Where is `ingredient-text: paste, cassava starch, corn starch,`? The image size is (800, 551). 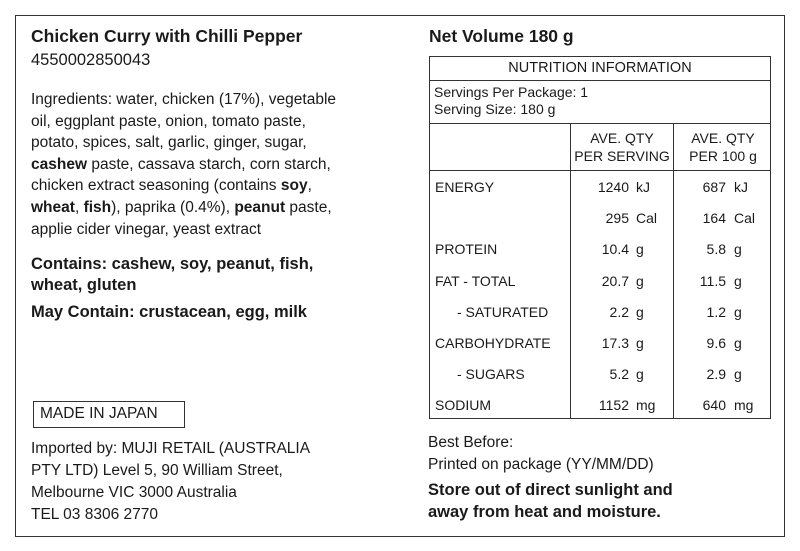
ingredient-text: paste, cassava starch, corn starch, is located at coordinates (209, 164).